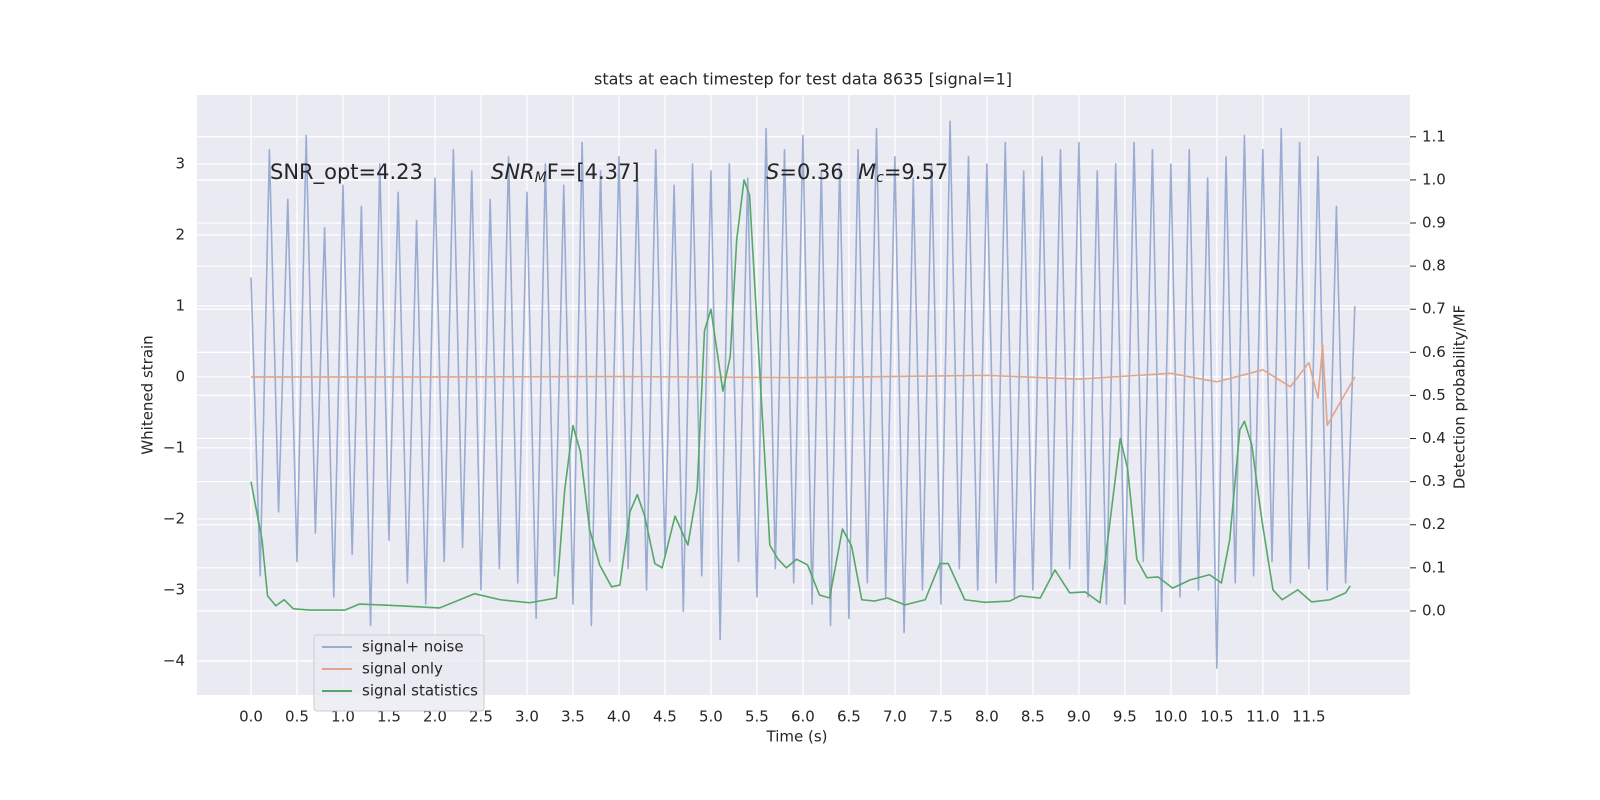  Describe the element at coordinates (174, 589) in the screenshot. I see `y-tick-label: −3` at that location.